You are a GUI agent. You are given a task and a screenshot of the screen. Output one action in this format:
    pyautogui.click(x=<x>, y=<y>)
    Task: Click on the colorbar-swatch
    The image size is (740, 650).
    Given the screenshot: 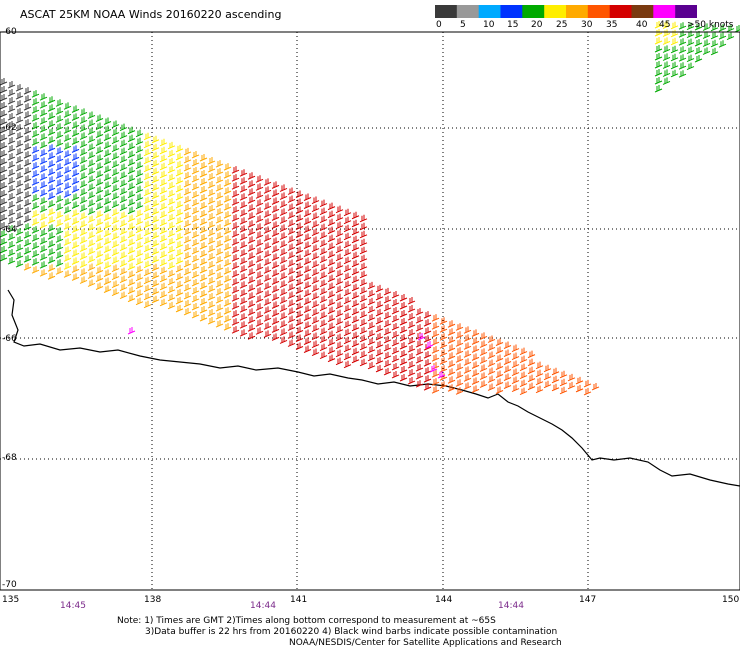 What is the action you would take?
    pyautogui.click(x=533, y=11)
    